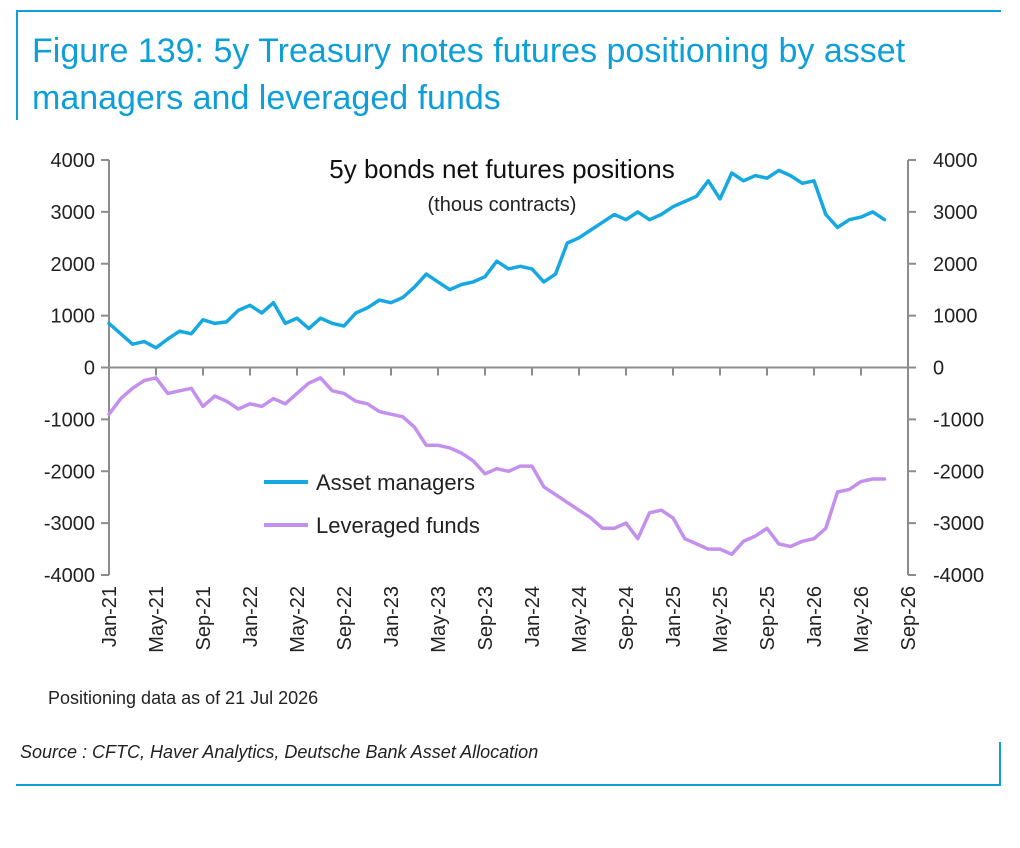 The image size is (1020, 848). What do you see at coordinates (721, 619) in the screenshot?
I see `x-tick-label: May-25` at bounding box center [721, 619].